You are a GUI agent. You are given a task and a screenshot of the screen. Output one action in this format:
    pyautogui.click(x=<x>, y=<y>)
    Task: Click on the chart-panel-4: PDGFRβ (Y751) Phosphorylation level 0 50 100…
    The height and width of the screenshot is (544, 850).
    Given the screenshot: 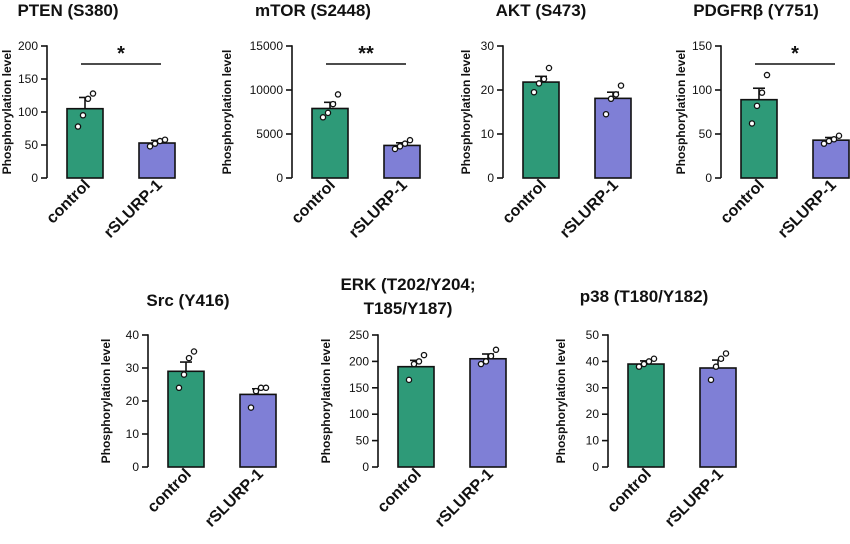 What is the action you would take?
    pyautogui.click(x=762, y=121)
    